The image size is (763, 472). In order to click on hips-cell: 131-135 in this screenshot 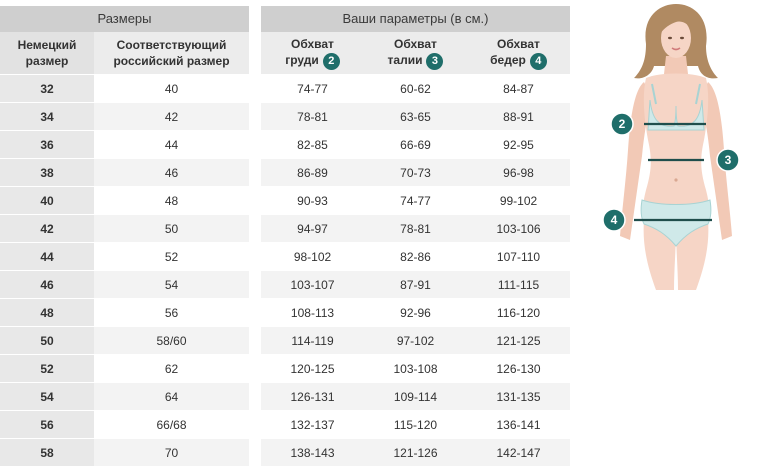, I will do `click(518, 396)`.